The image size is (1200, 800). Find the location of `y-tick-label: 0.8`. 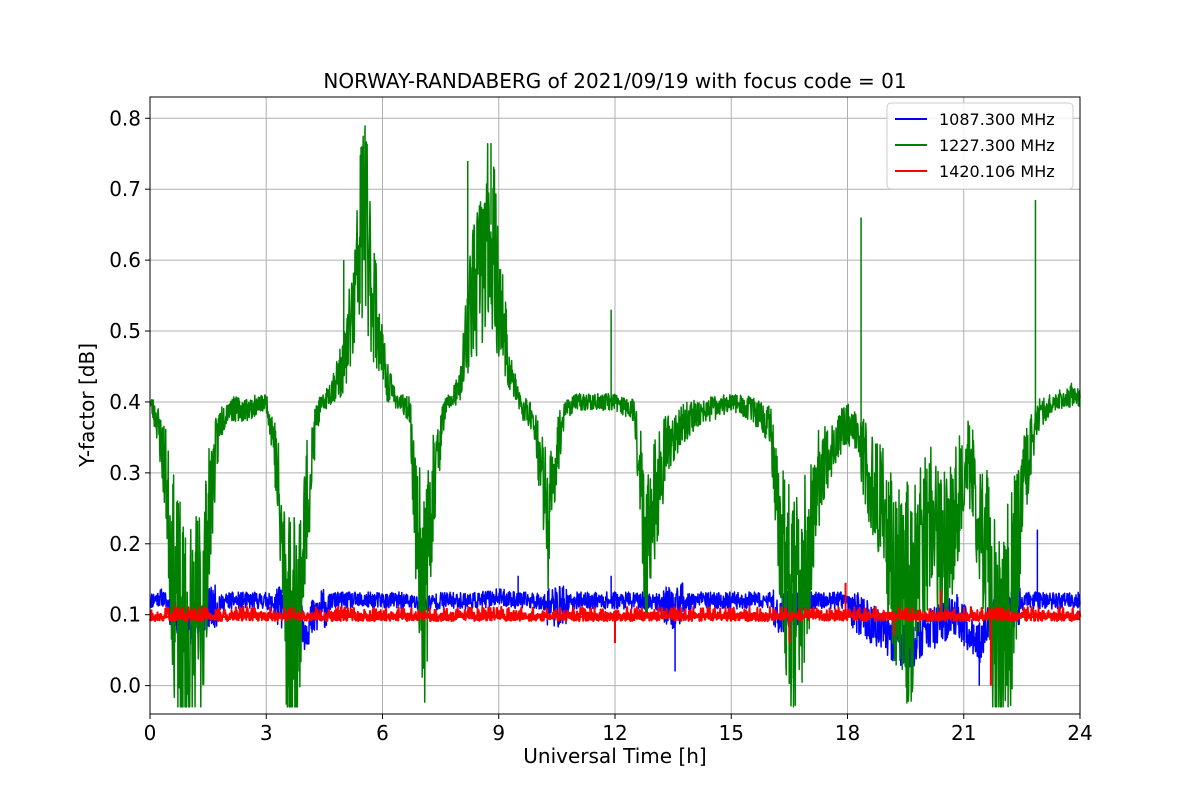

y-tick-label: 0.8 is located at coordinates (125, 118).